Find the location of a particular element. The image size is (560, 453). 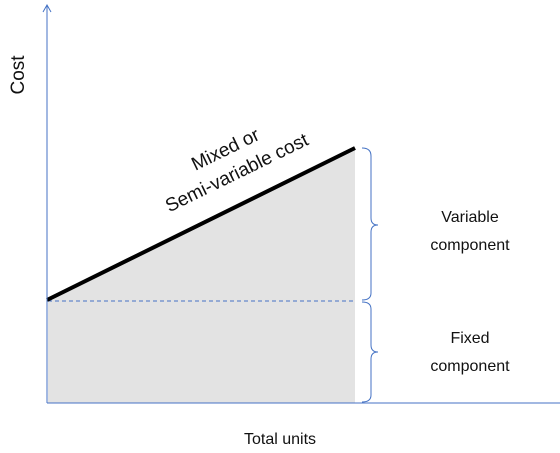

variable-brace is located at coordinates (370, 224).